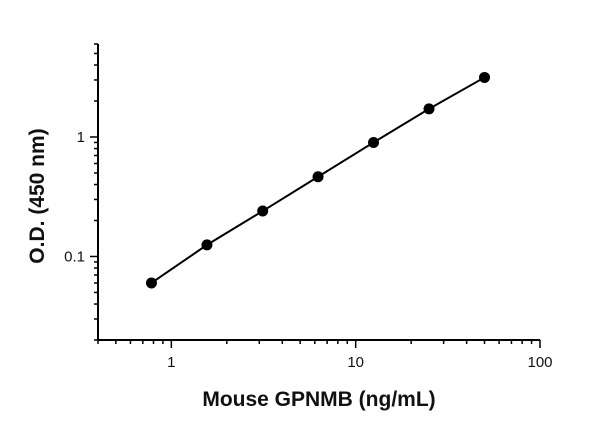 The image size is (600, 432). I want to click on x-axis-label: Mouse GPNMB (ng/mL), so click(318, 399).